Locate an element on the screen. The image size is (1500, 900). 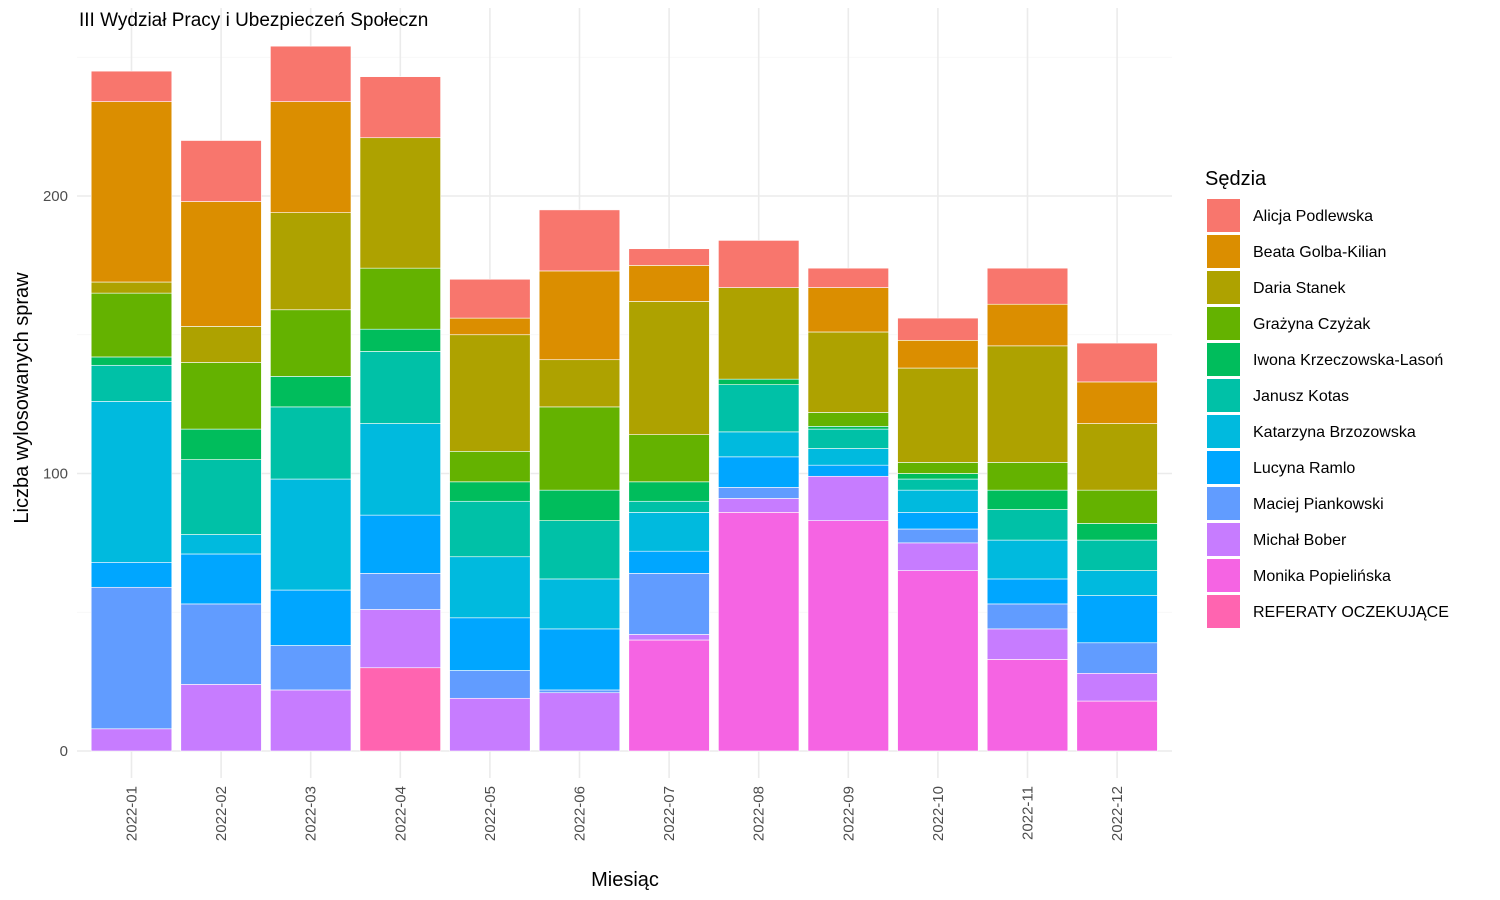
legend-label: Beata Golba-Kilian is located at coordinates (1319, 252).